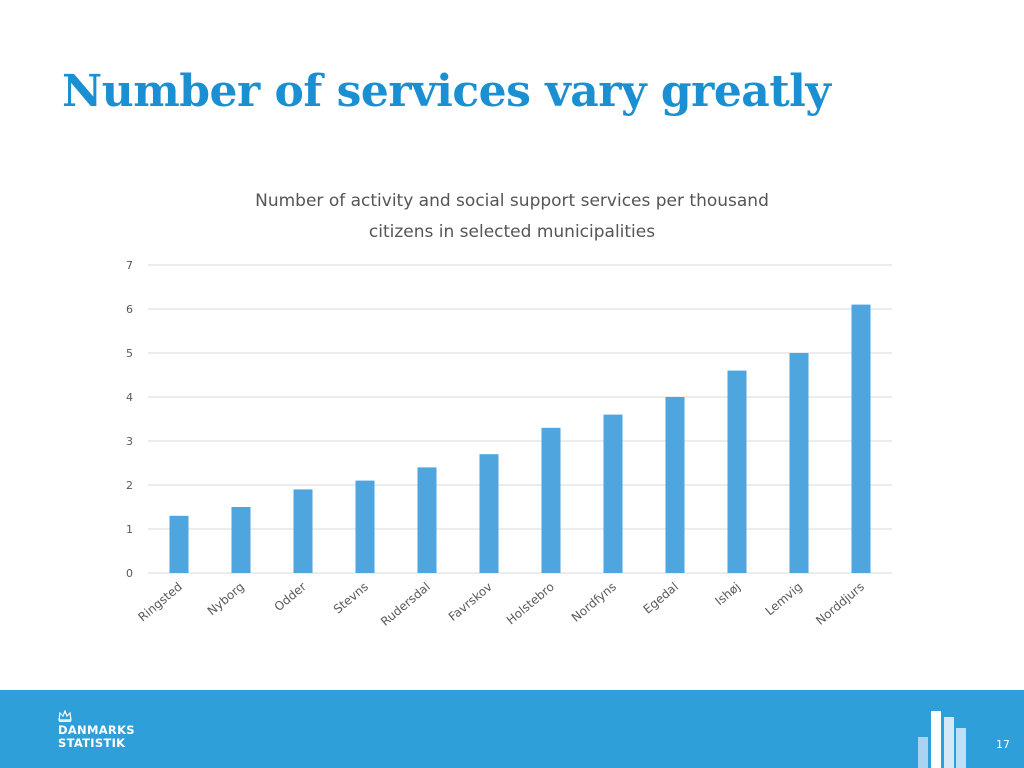 The width and height of the screenshot is (1024, 768). Describe the element at coordinates (129, 397) in the screenshot. I see `y-tick-label: 4` at that location.